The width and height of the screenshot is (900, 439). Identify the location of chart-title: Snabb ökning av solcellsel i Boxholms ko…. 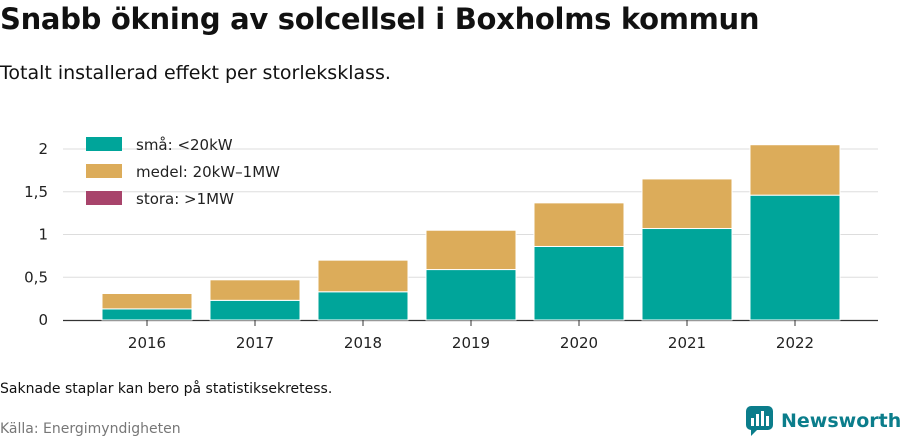
(380, 19).